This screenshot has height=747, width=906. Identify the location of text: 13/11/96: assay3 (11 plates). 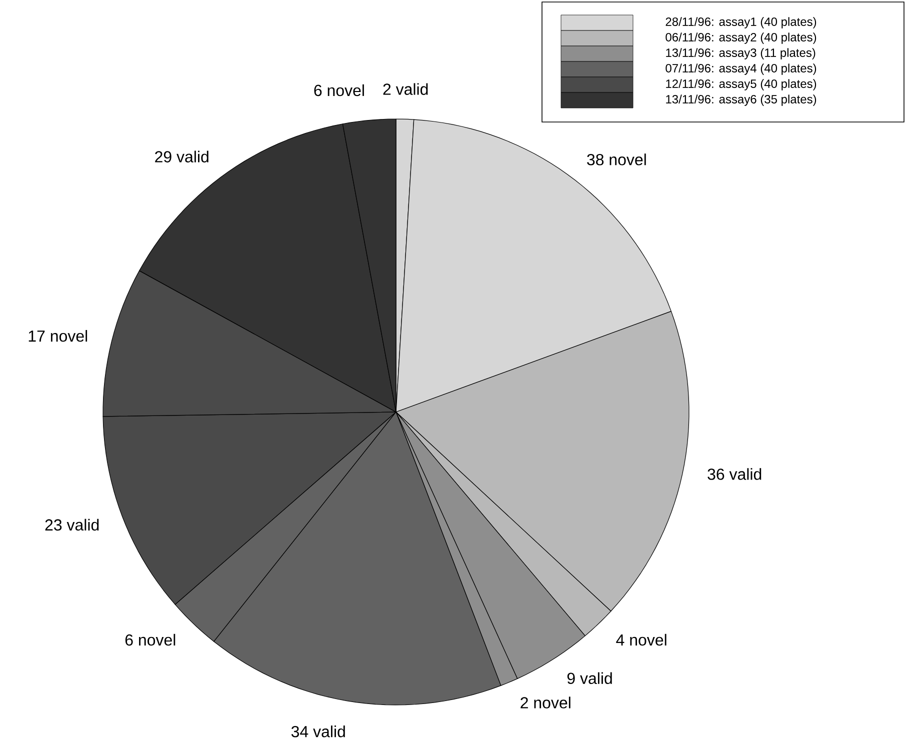
(741, 54).